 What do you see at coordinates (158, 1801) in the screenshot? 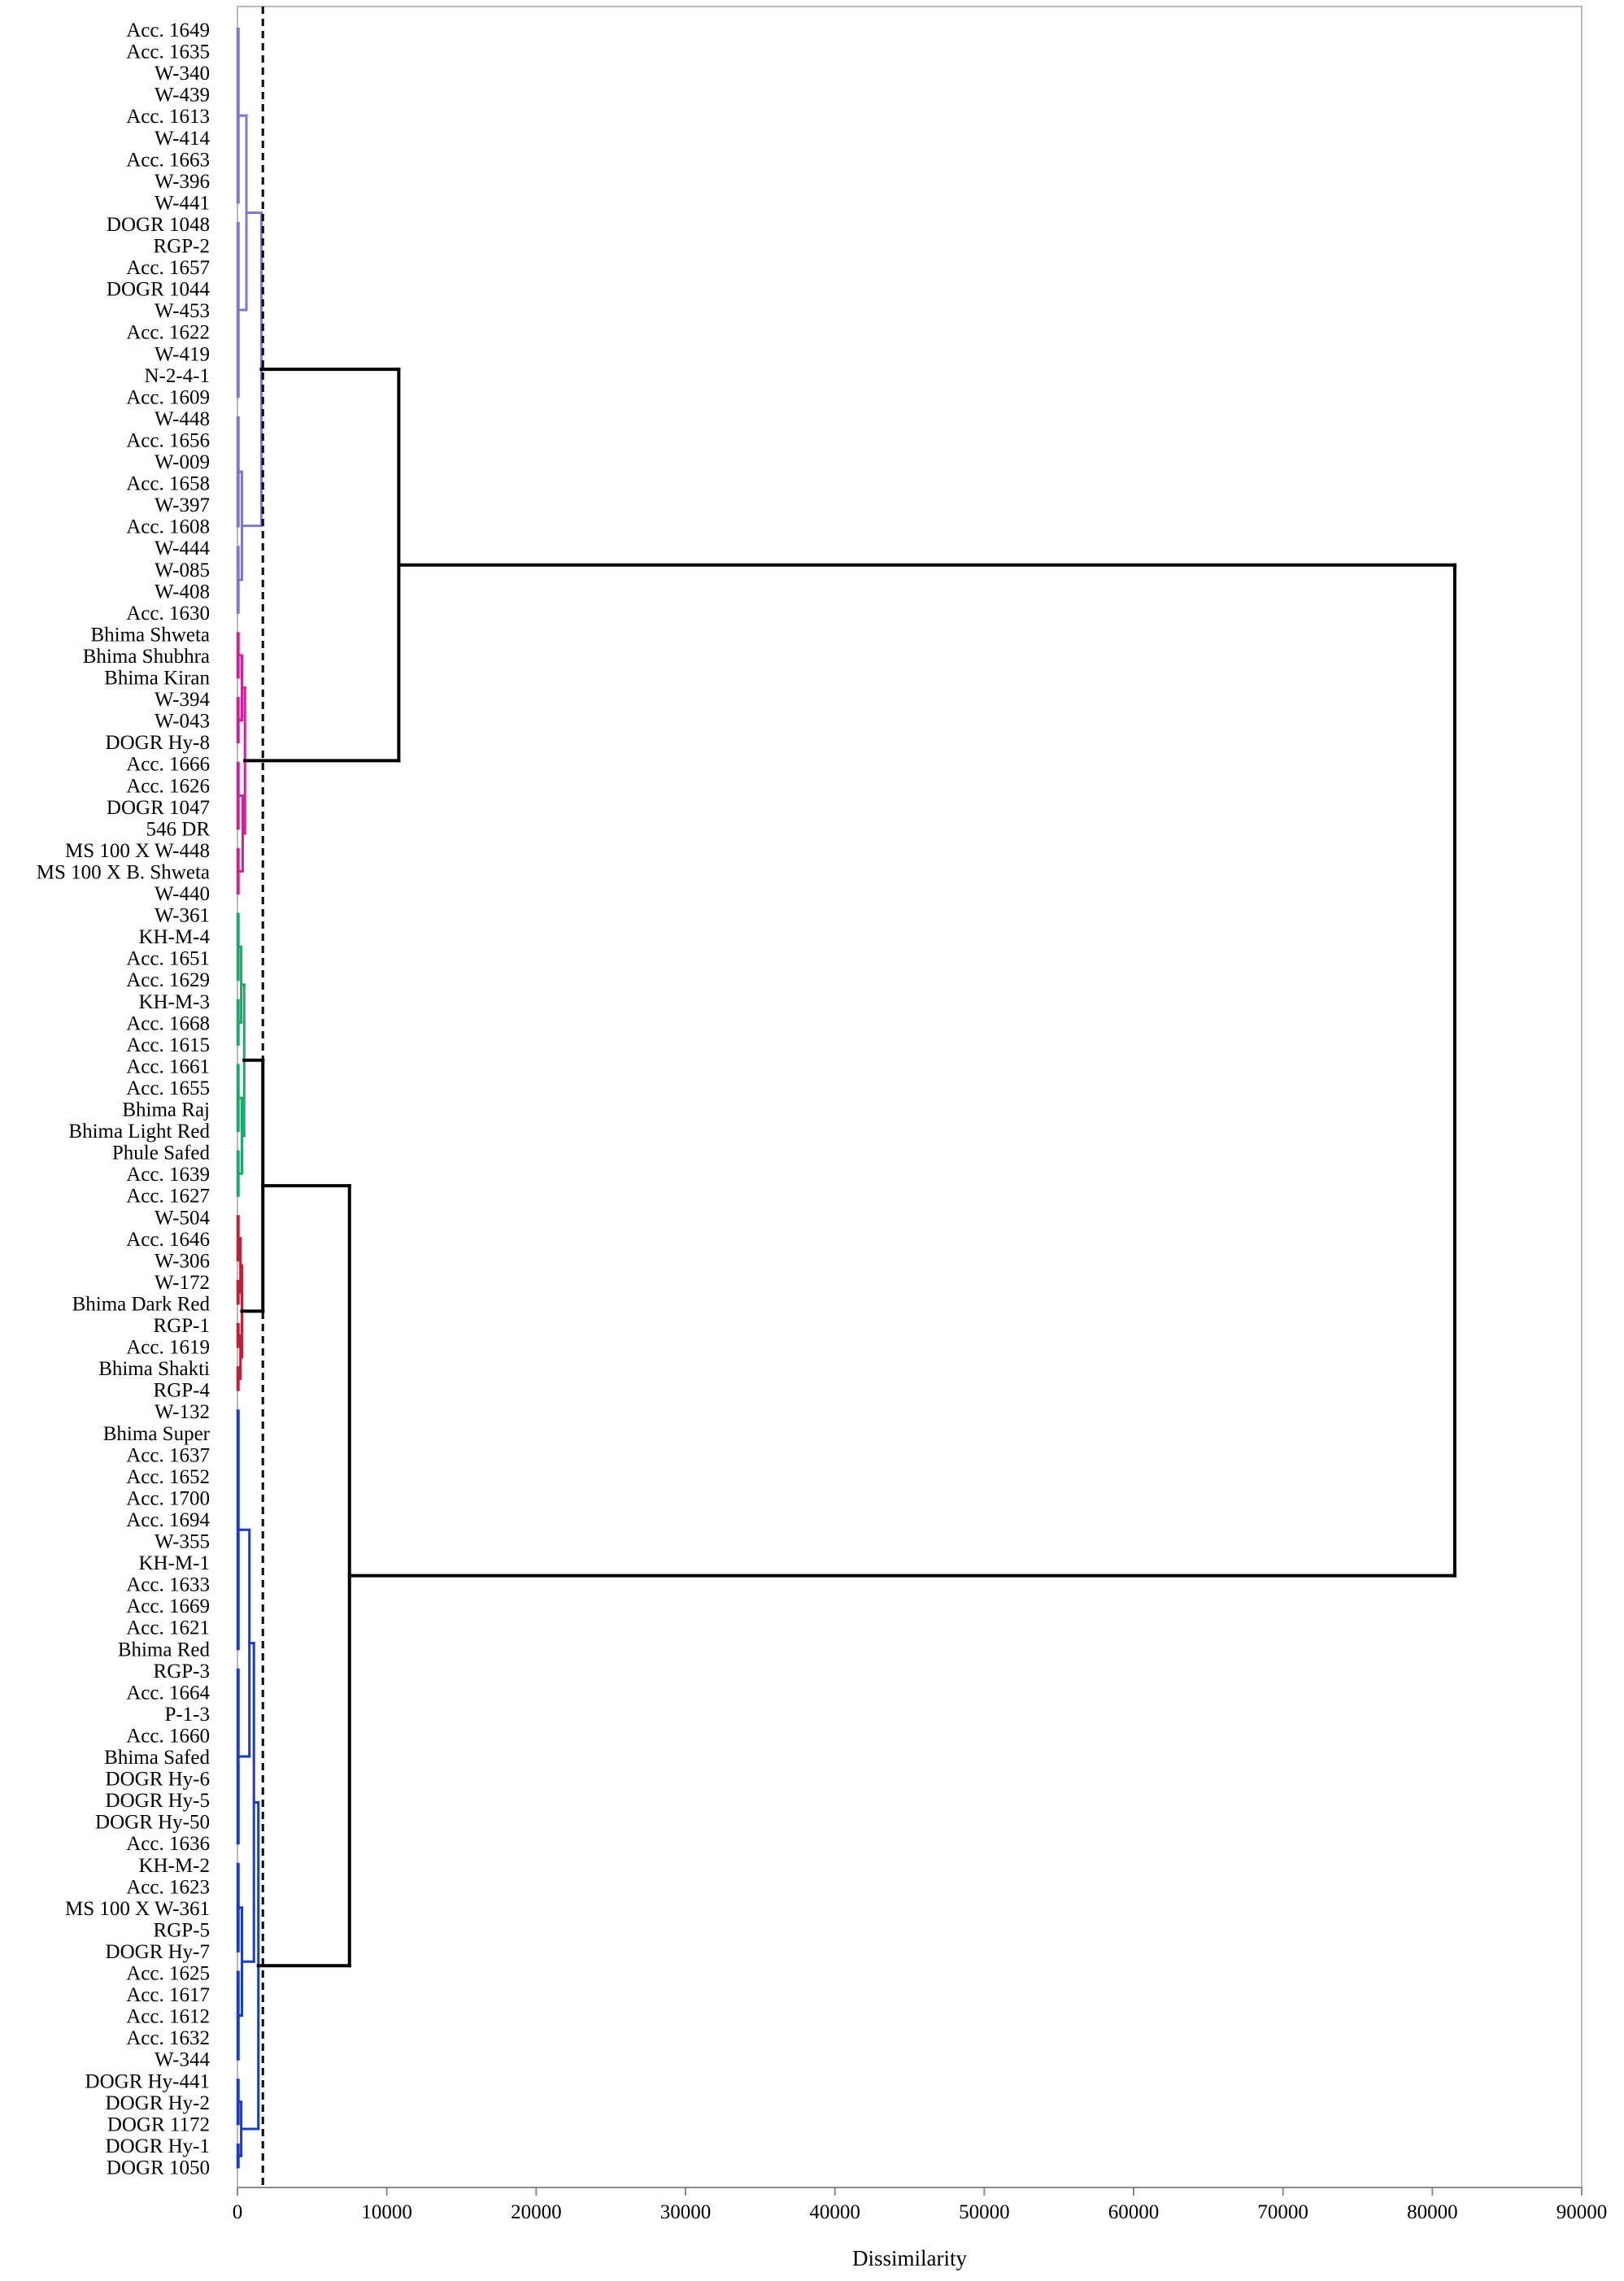
I see `leaf-label: DOGR Hy-5` at bounding box center [158, 1801].